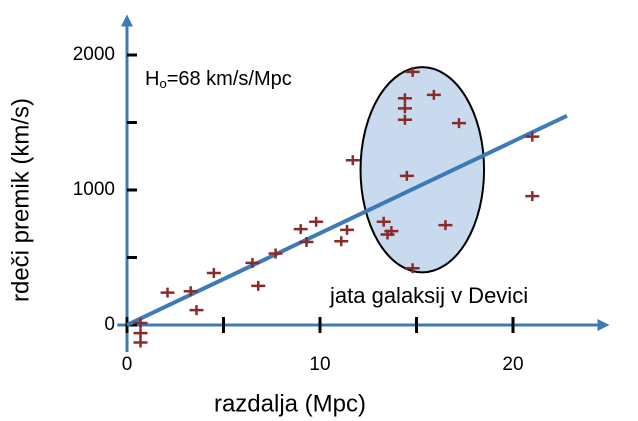 This screenshot has width=638, height=421. What do you see at coordinates (603, 325) in the screenshot?
I see `x-axis-arrow` at bounding box center [603, 325].